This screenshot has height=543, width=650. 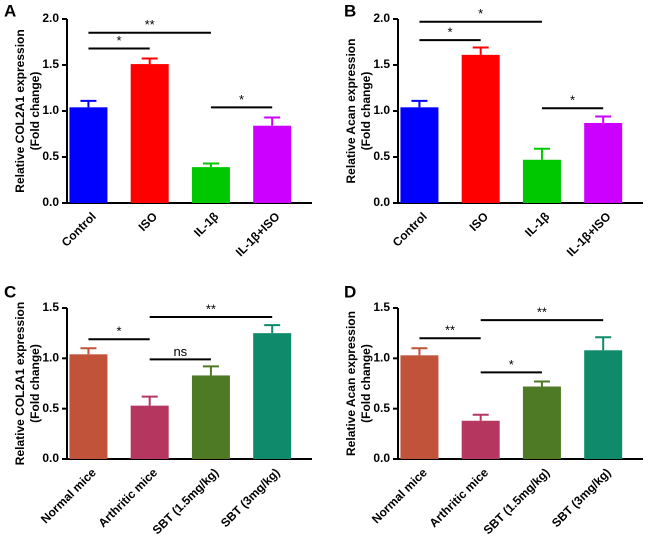 I want to click on panel-label: B, so click(x=350, y=10).